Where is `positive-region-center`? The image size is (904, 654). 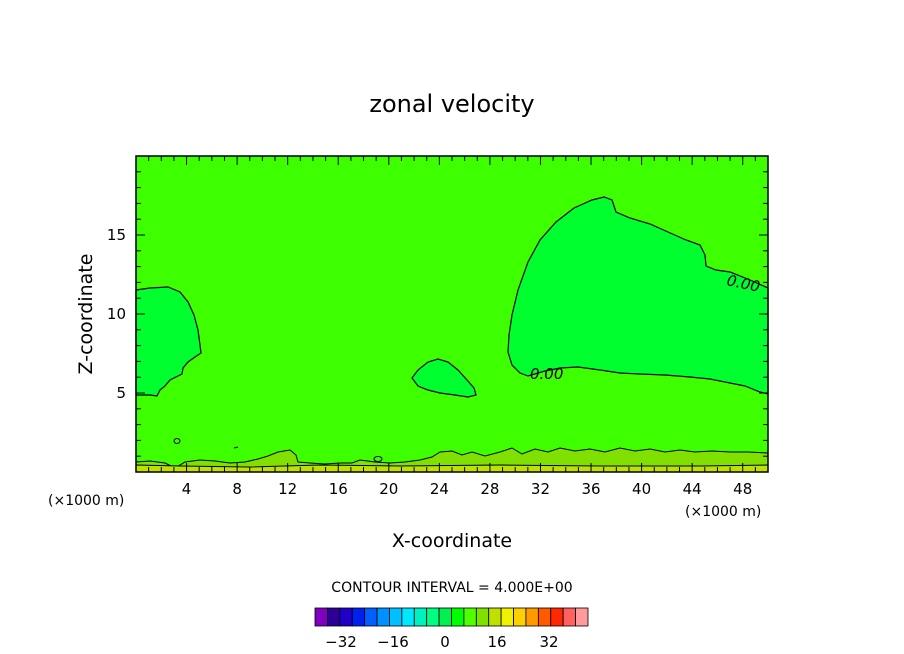
positive-region-center is located at coordinates (444, 378).